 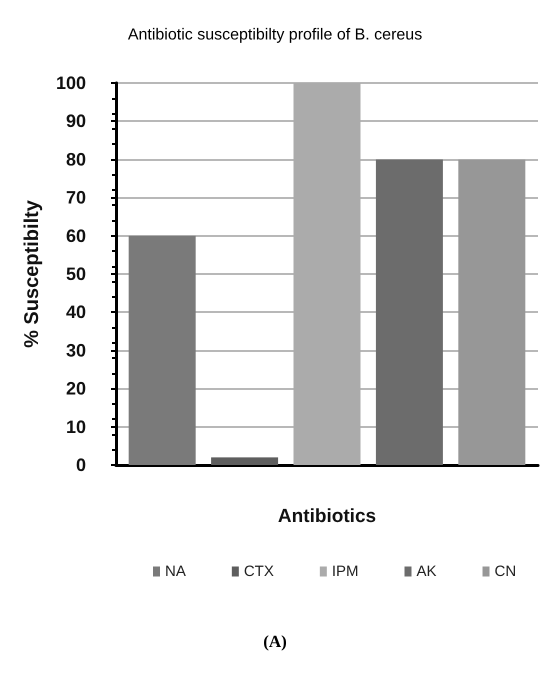 What do you see at coordinates (76, 121) in the screenshot?
I see `y-tick-label: 90` at bounding box center [76, 121].